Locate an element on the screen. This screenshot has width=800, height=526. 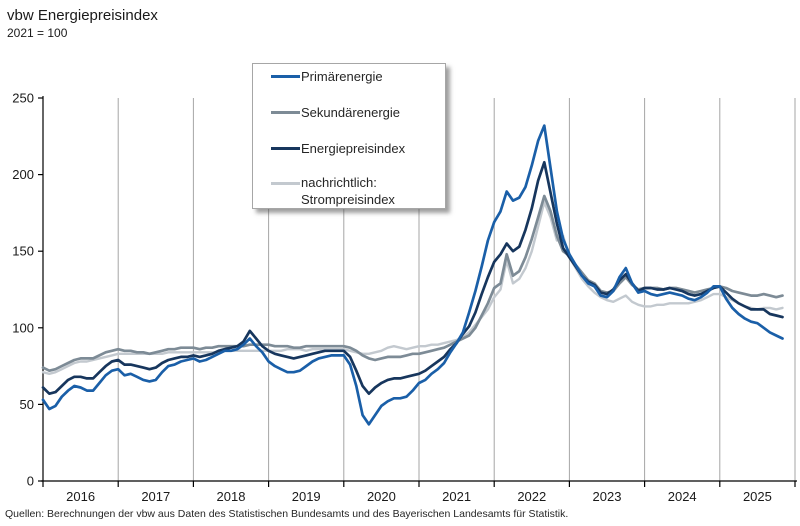
x-year-label: 2017 is located at coordinates (155, 496).